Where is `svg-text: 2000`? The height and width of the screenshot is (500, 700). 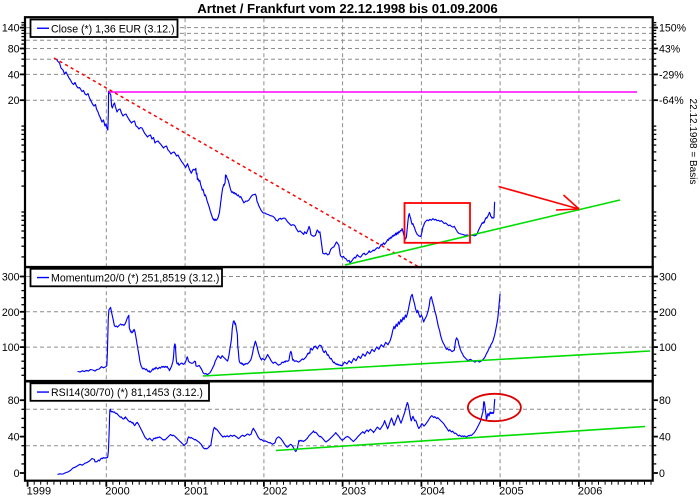 svg-text: 2000 is located at coordinates (117, 492).